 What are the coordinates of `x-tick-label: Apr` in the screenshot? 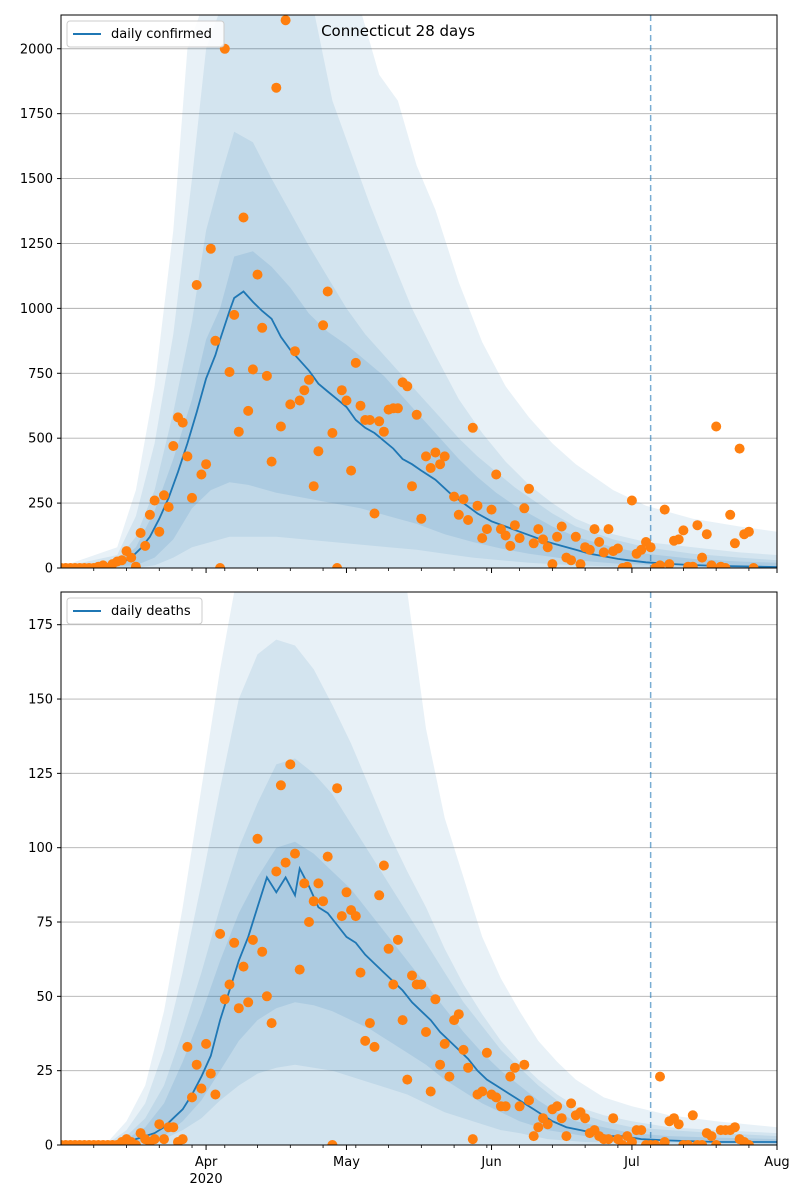 It's located at (206, 1162).